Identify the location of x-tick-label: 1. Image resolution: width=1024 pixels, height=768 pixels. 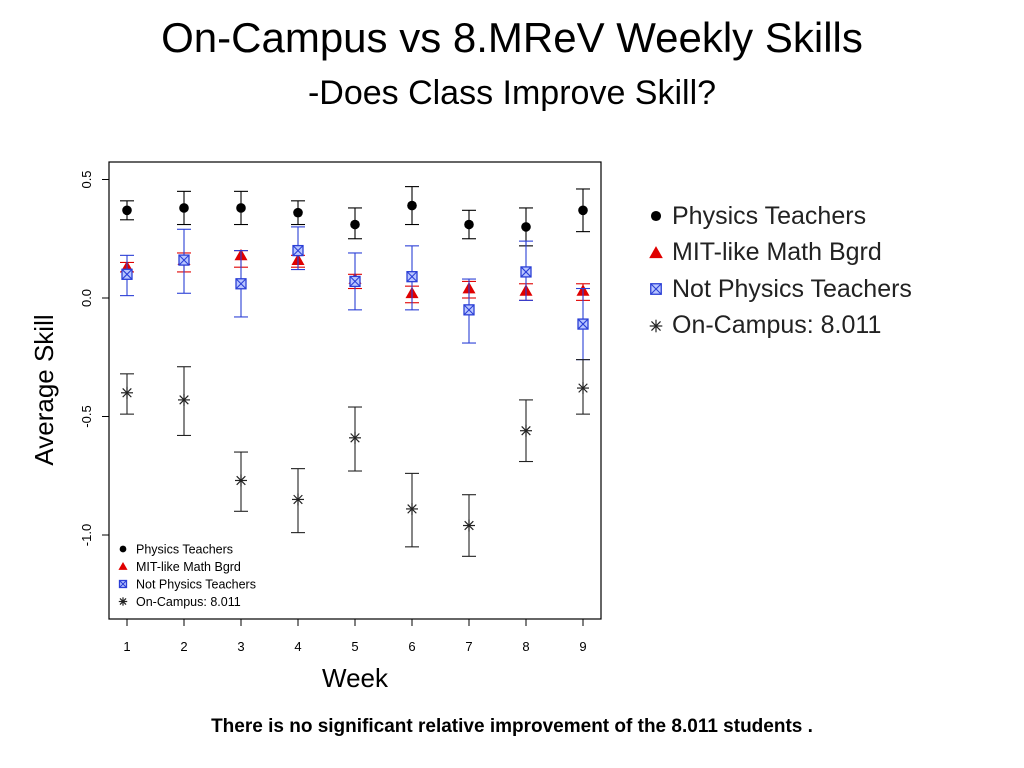
(126, 646).